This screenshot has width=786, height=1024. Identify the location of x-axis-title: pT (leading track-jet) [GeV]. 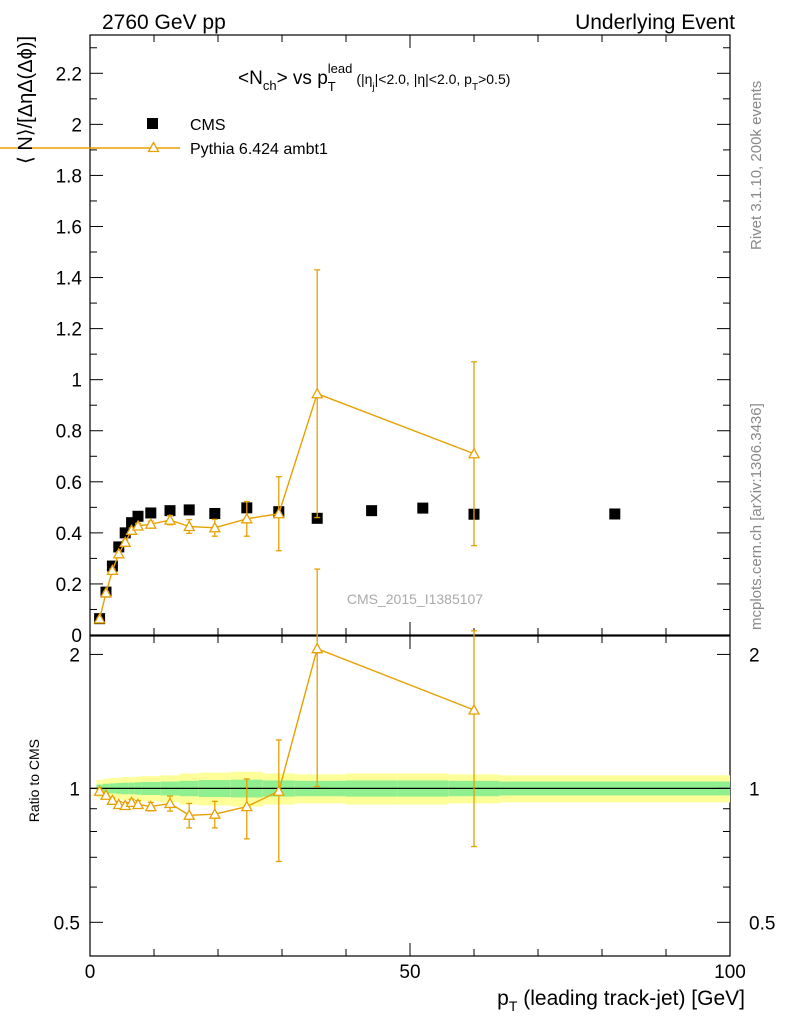
(621, 1000).